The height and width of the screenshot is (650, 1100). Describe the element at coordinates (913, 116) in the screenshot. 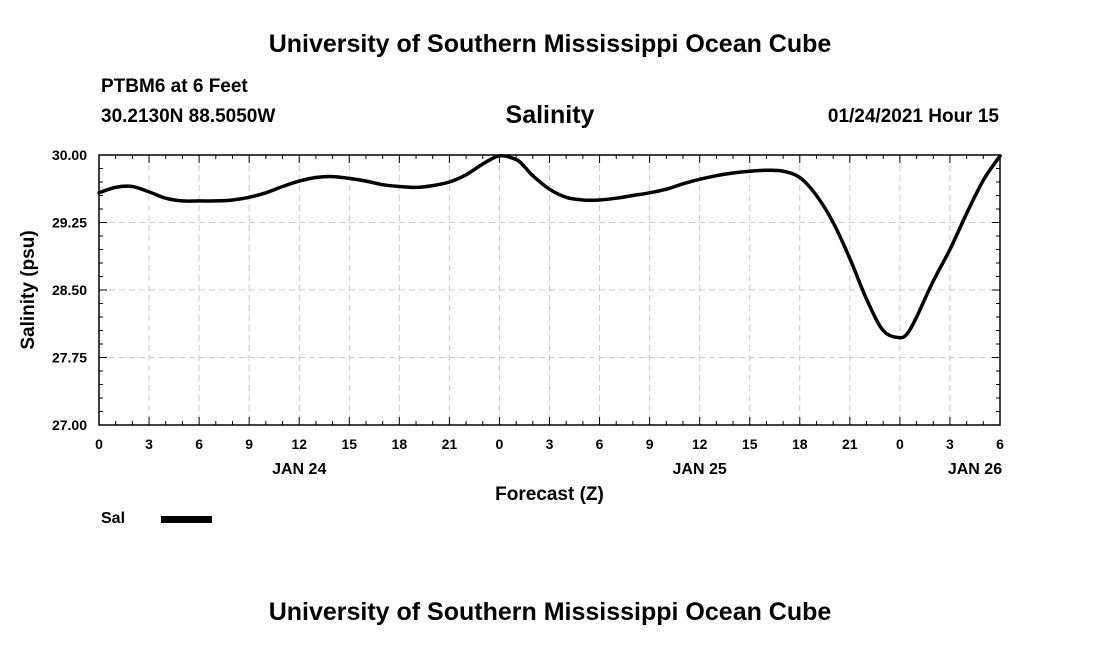

I see `timestamp-label: 01/24/2021 Hour 15` at that location.